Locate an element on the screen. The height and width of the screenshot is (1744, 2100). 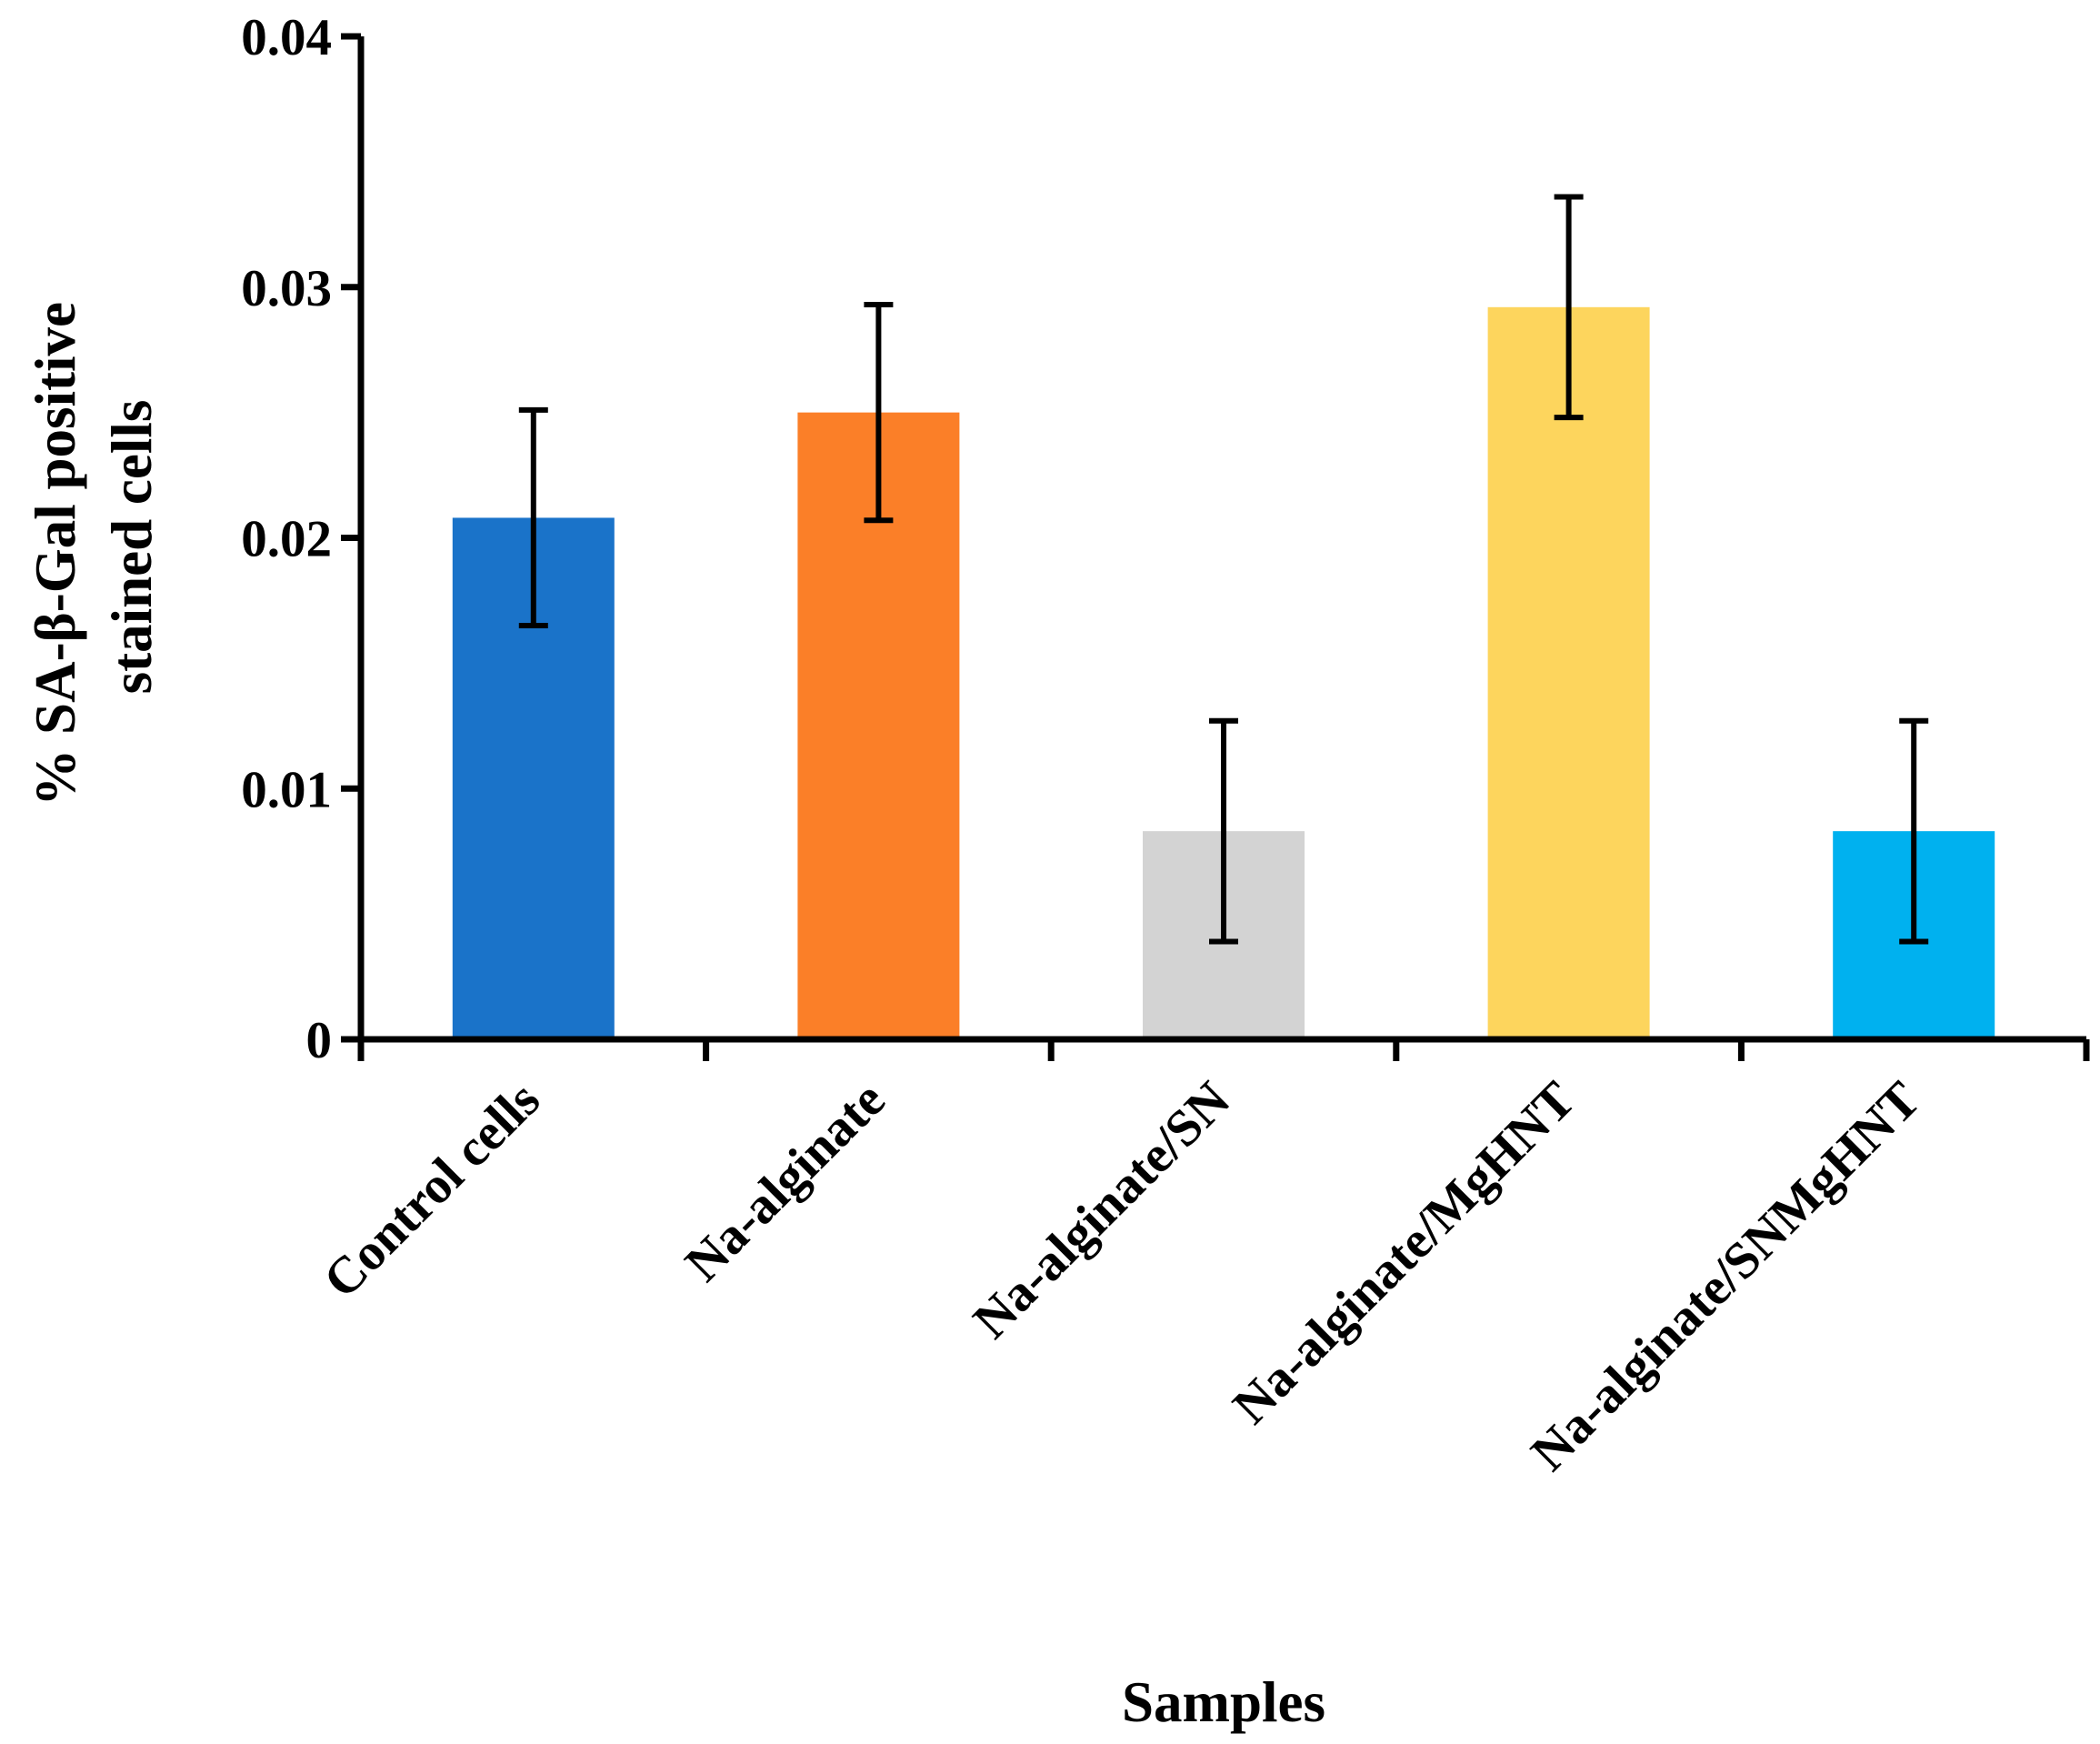
y-ticks-layer: 0 0.01 0.02 0.03 0.04 is located at coordinates (301, 539).